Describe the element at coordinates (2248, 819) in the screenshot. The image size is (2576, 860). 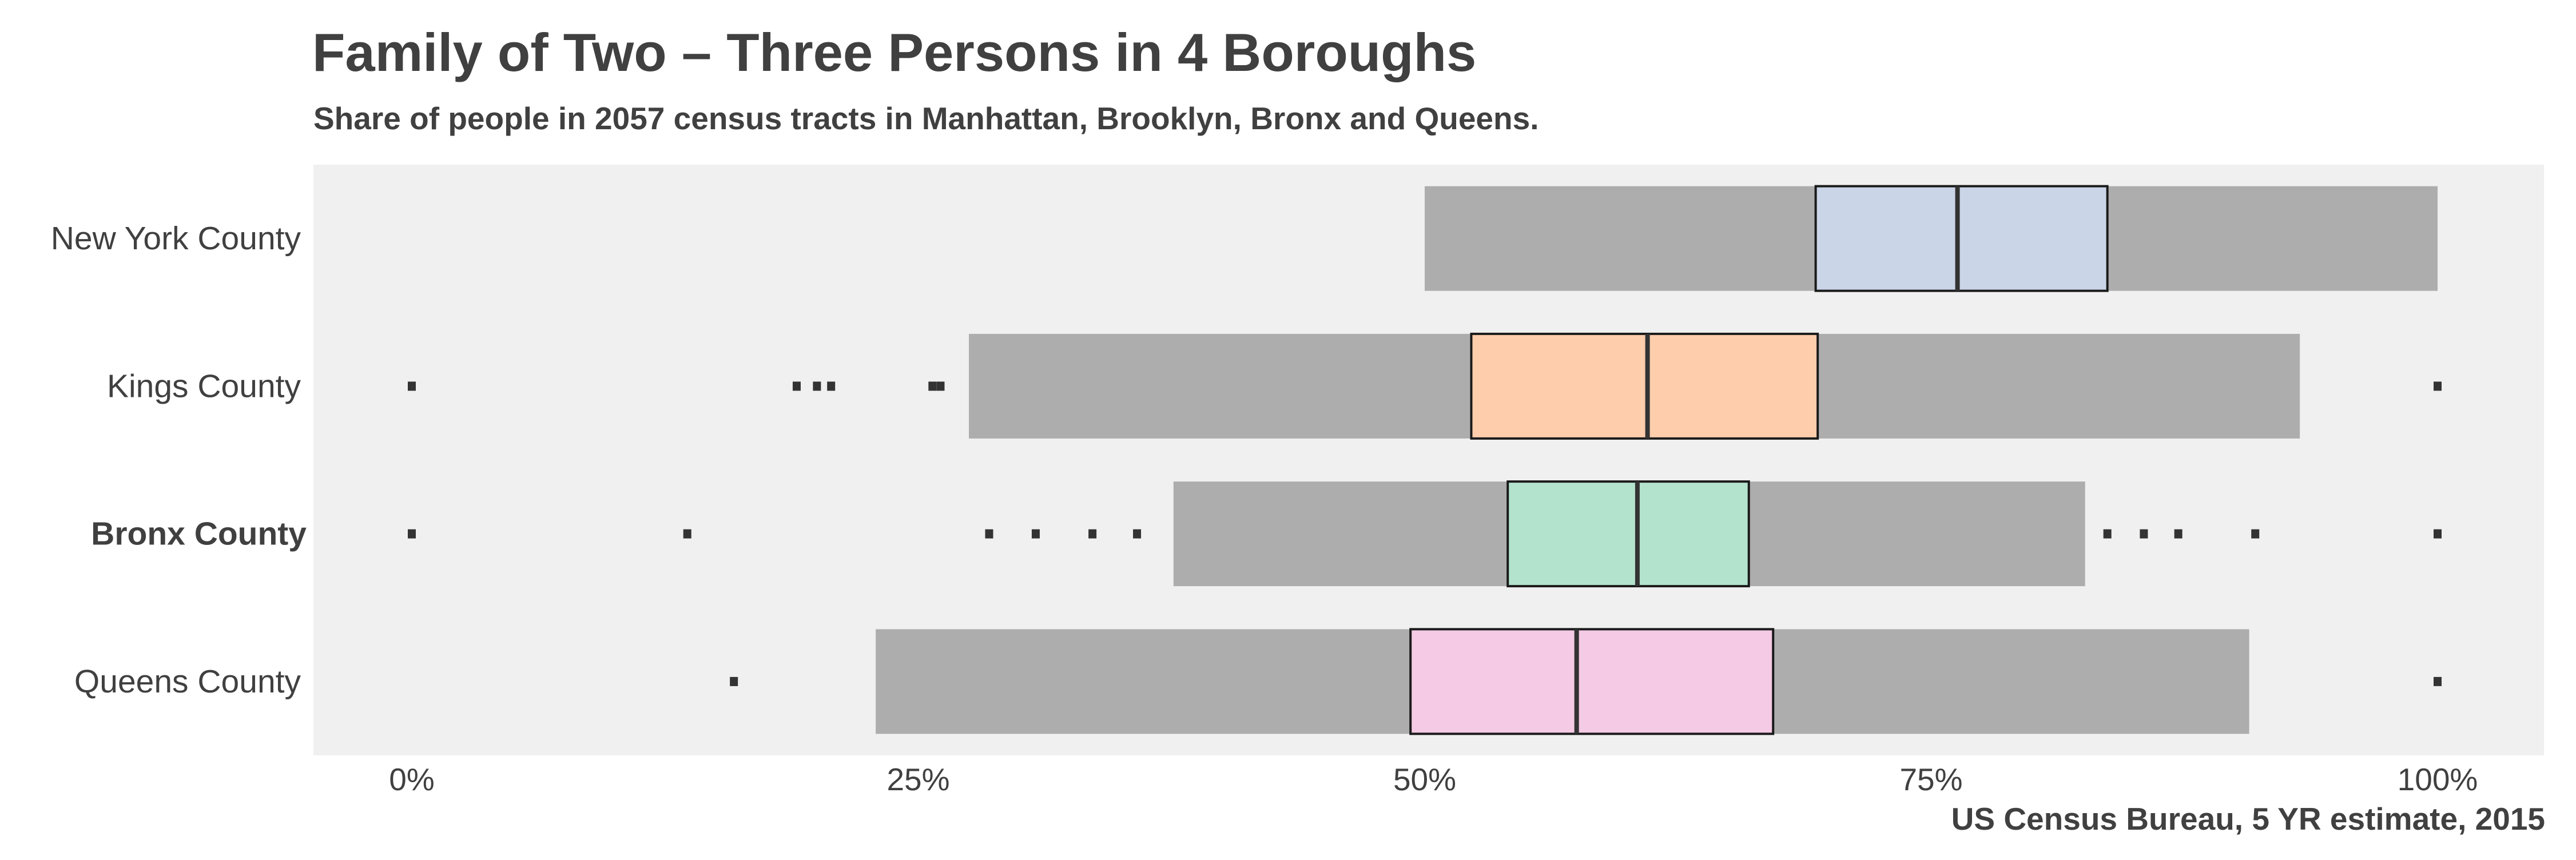
I see `chart-caption: US Census Bureau, 5 YR estimate, 2015` at that location.